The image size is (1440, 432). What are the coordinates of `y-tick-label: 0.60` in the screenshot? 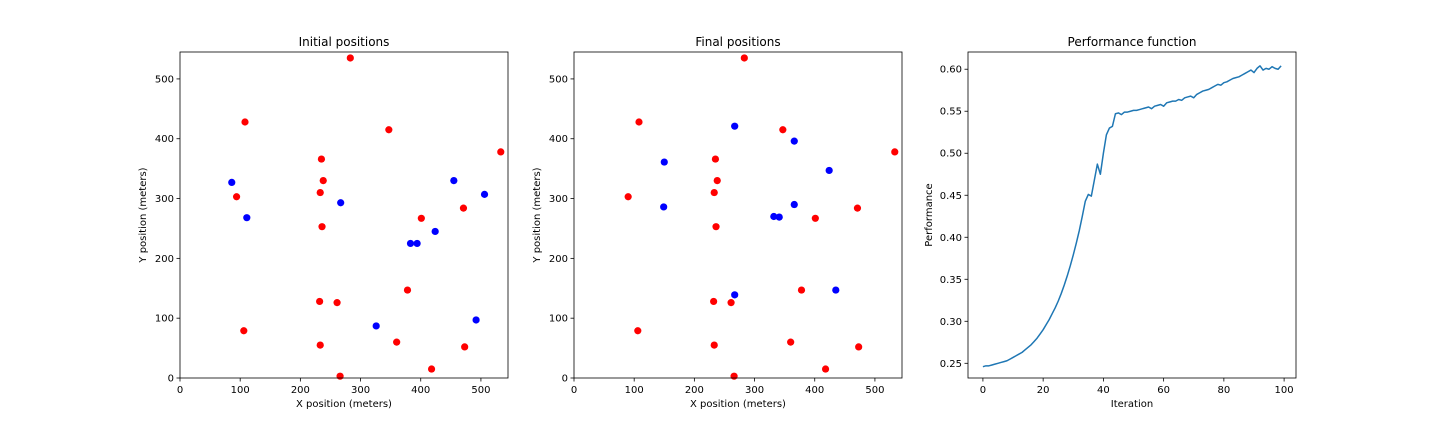 It's located at (951, 70).